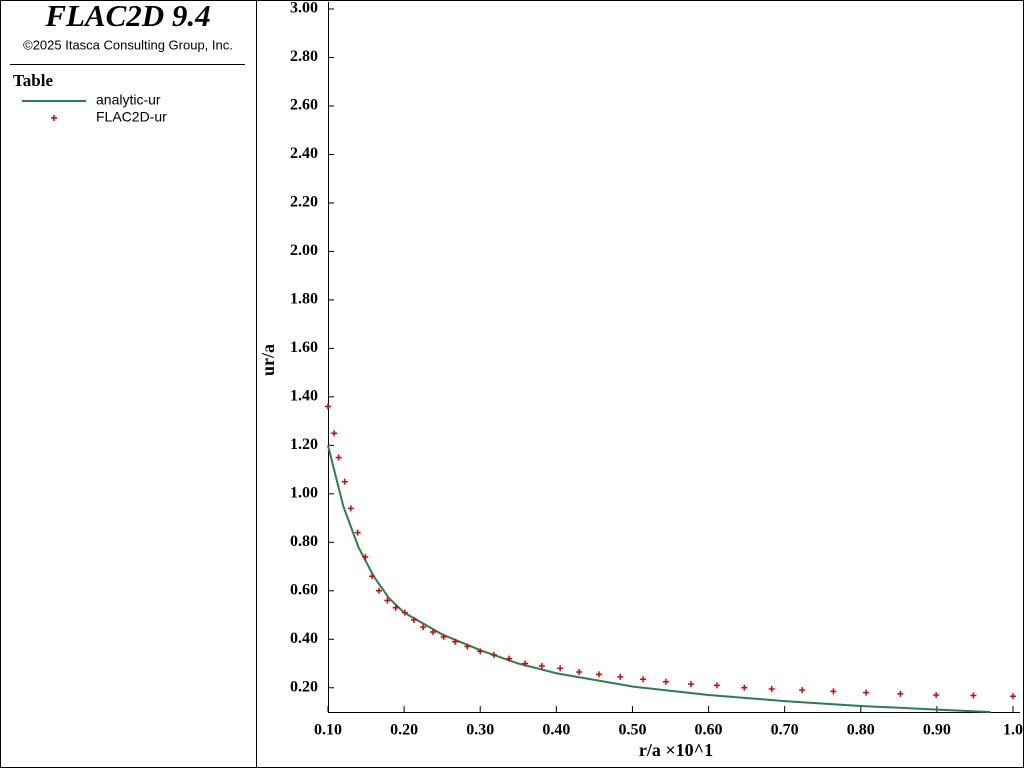 Image resolution: width=1024 pixels, height=768 pixels. Describe the element at coordinates (304, 589) in the screenshot. I see `y-tick-label: 0.60` at that location.